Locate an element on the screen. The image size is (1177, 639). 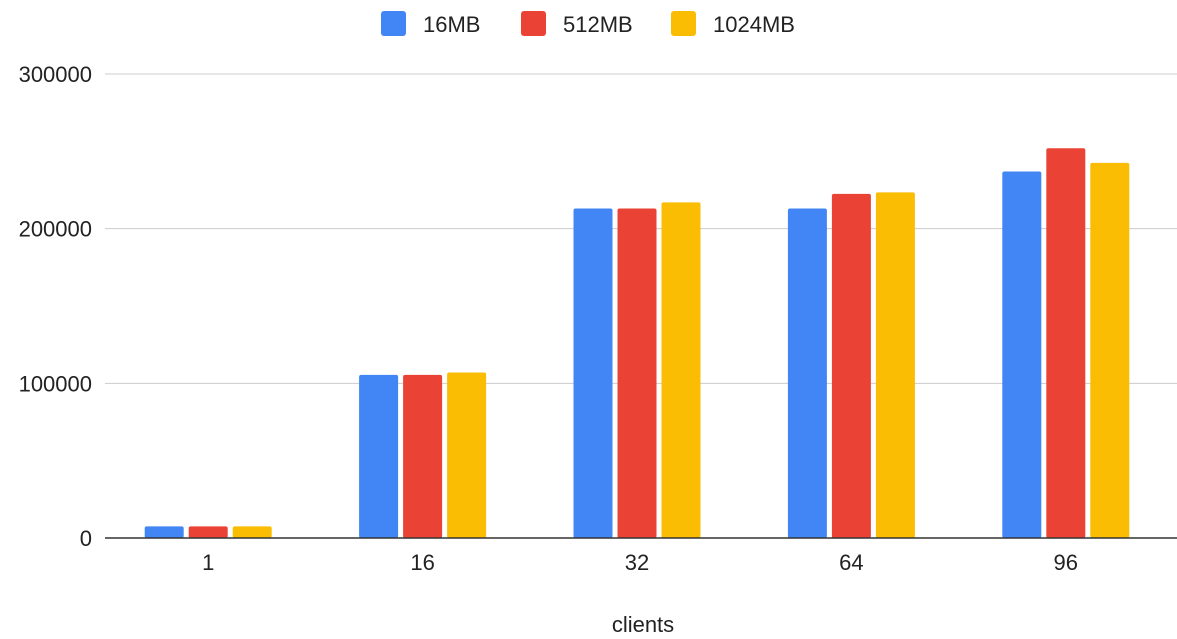
x-axis-ticks: 1 16 32 64 96 is located at coordinates (640, 562).